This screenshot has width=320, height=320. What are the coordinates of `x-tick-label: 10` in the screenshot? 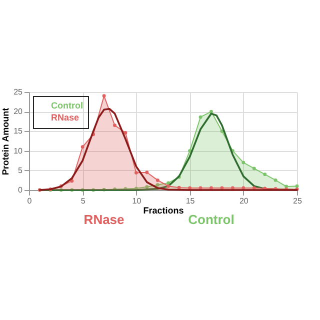 It's located at (137, 201).